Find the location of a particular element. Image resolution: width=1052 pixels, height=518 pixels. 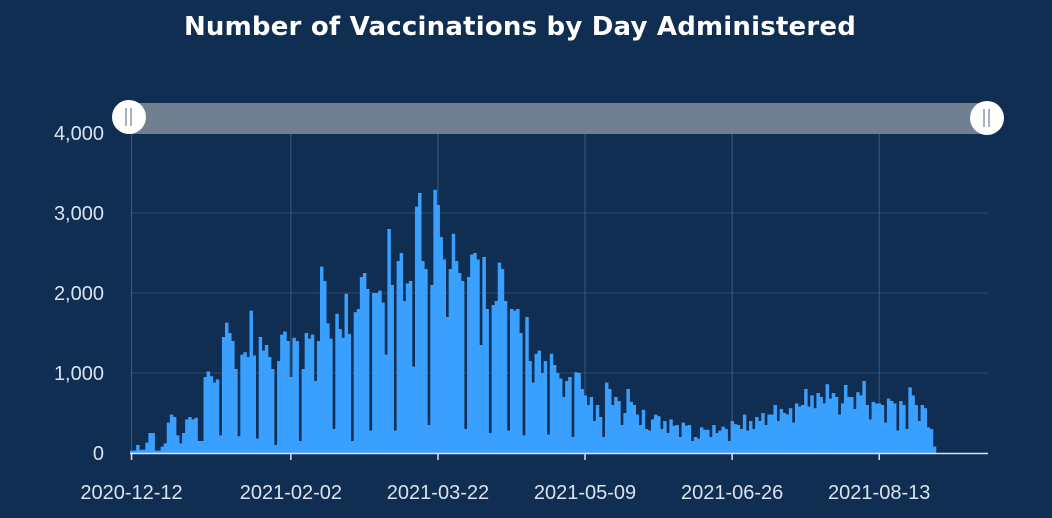

range-slider-left-handle is located at coordinates (129, 117).